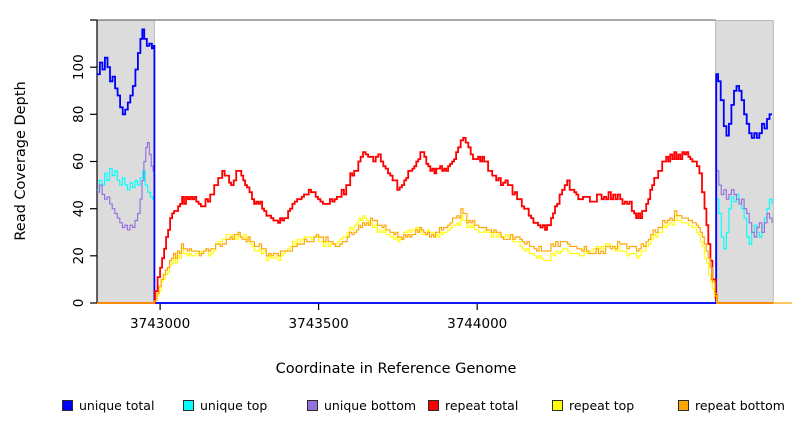 This screenshot has height=432, width=792. What do you see at coordinates (683, 405) in the screenshot?
I see `legend-swatch-repeat-bottom` at bounding box center [683, 405].